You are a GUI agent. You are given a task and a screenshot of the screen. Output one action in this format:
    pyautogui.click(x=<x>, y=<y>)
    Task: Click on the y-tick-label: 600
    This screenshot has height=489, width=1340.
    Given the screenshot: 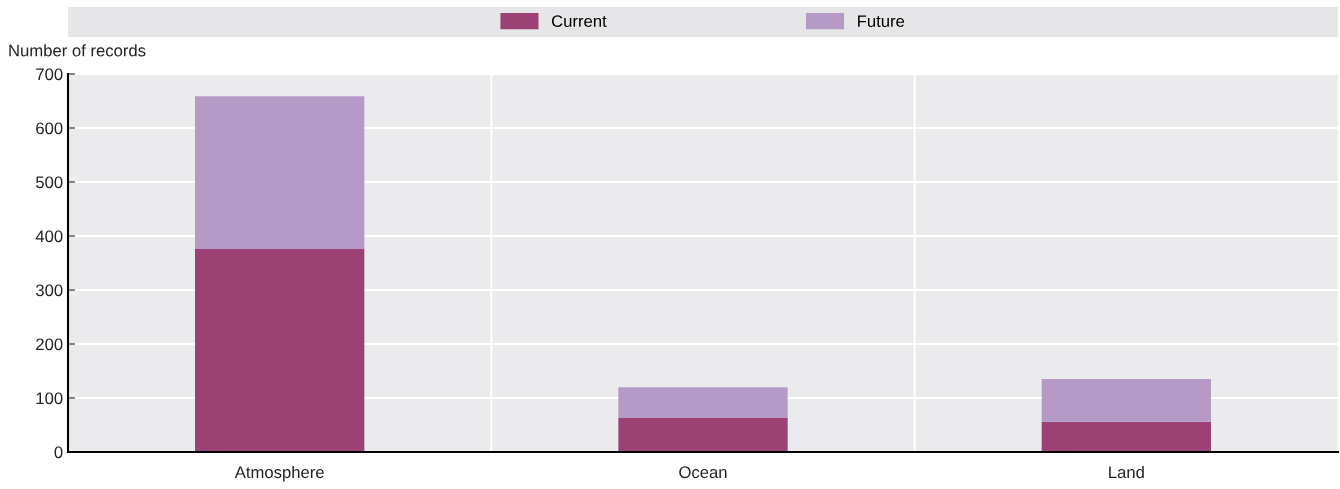 What is the action you would take?
    pyautogui.click(x=49, y=128)
    